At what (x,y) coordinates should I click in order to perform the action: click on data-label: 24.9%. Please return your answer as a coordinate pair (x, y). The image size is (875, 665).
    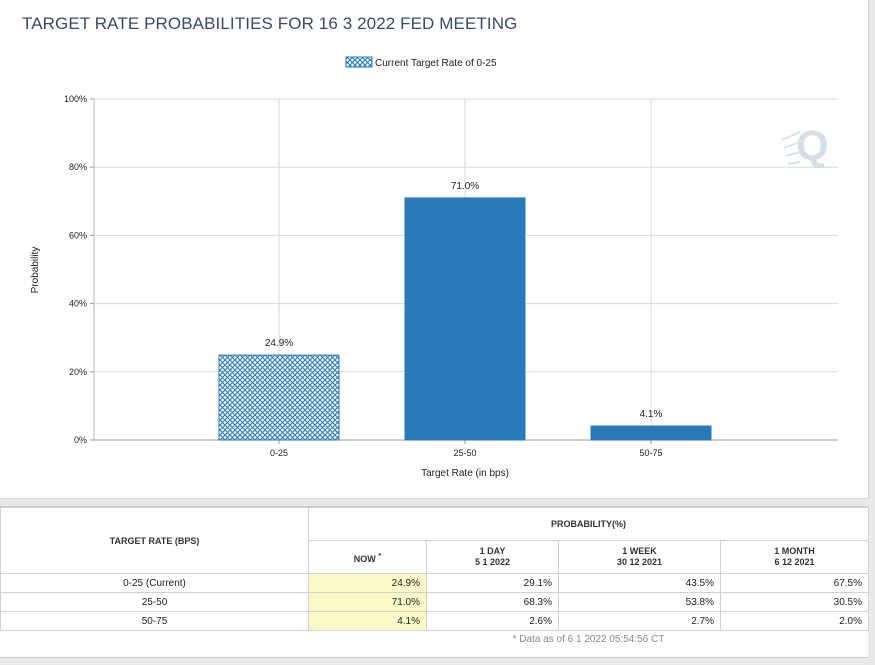
    Looking at the image, I should click on (279, 343).